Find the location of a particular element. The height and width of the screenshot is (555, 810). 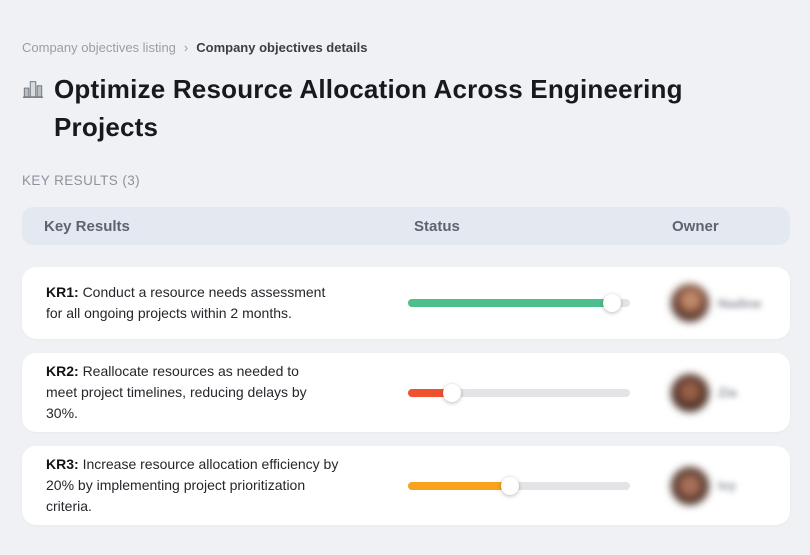

building-icon is located at coordinates (33, 91).